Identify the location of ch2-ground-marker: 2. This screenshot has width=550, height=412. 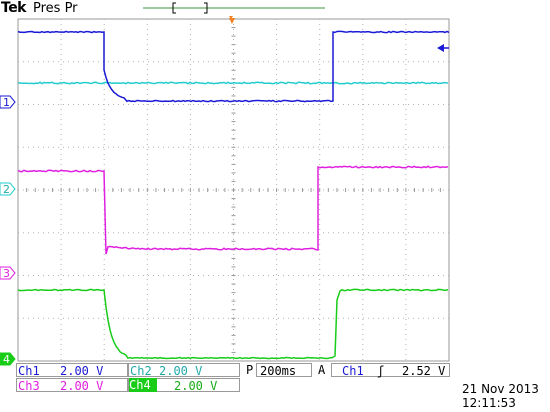
(7, 189).